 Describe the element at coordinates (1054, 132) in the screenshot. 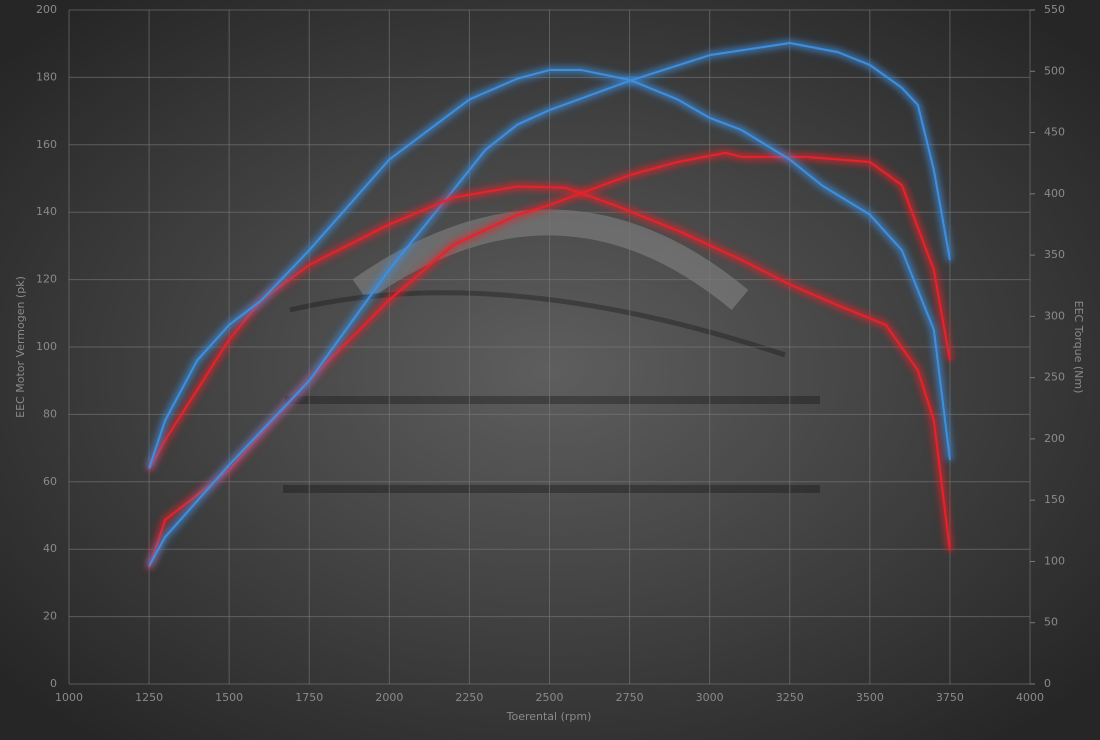

I see `y2-tick-label: 450` at that location.